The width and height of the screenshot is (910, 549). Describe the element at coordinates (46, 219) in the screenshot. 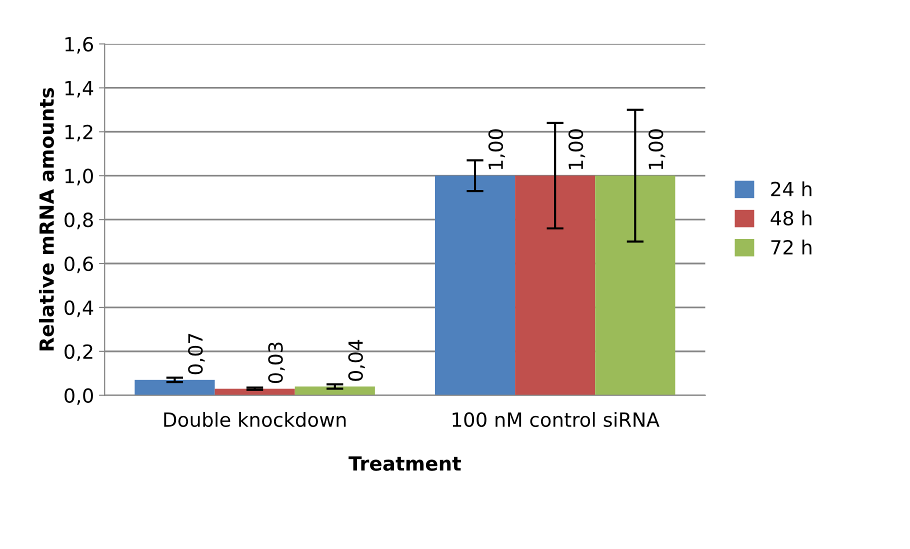

I see `y-axis-title: Relative mRNA amounts` at that location.